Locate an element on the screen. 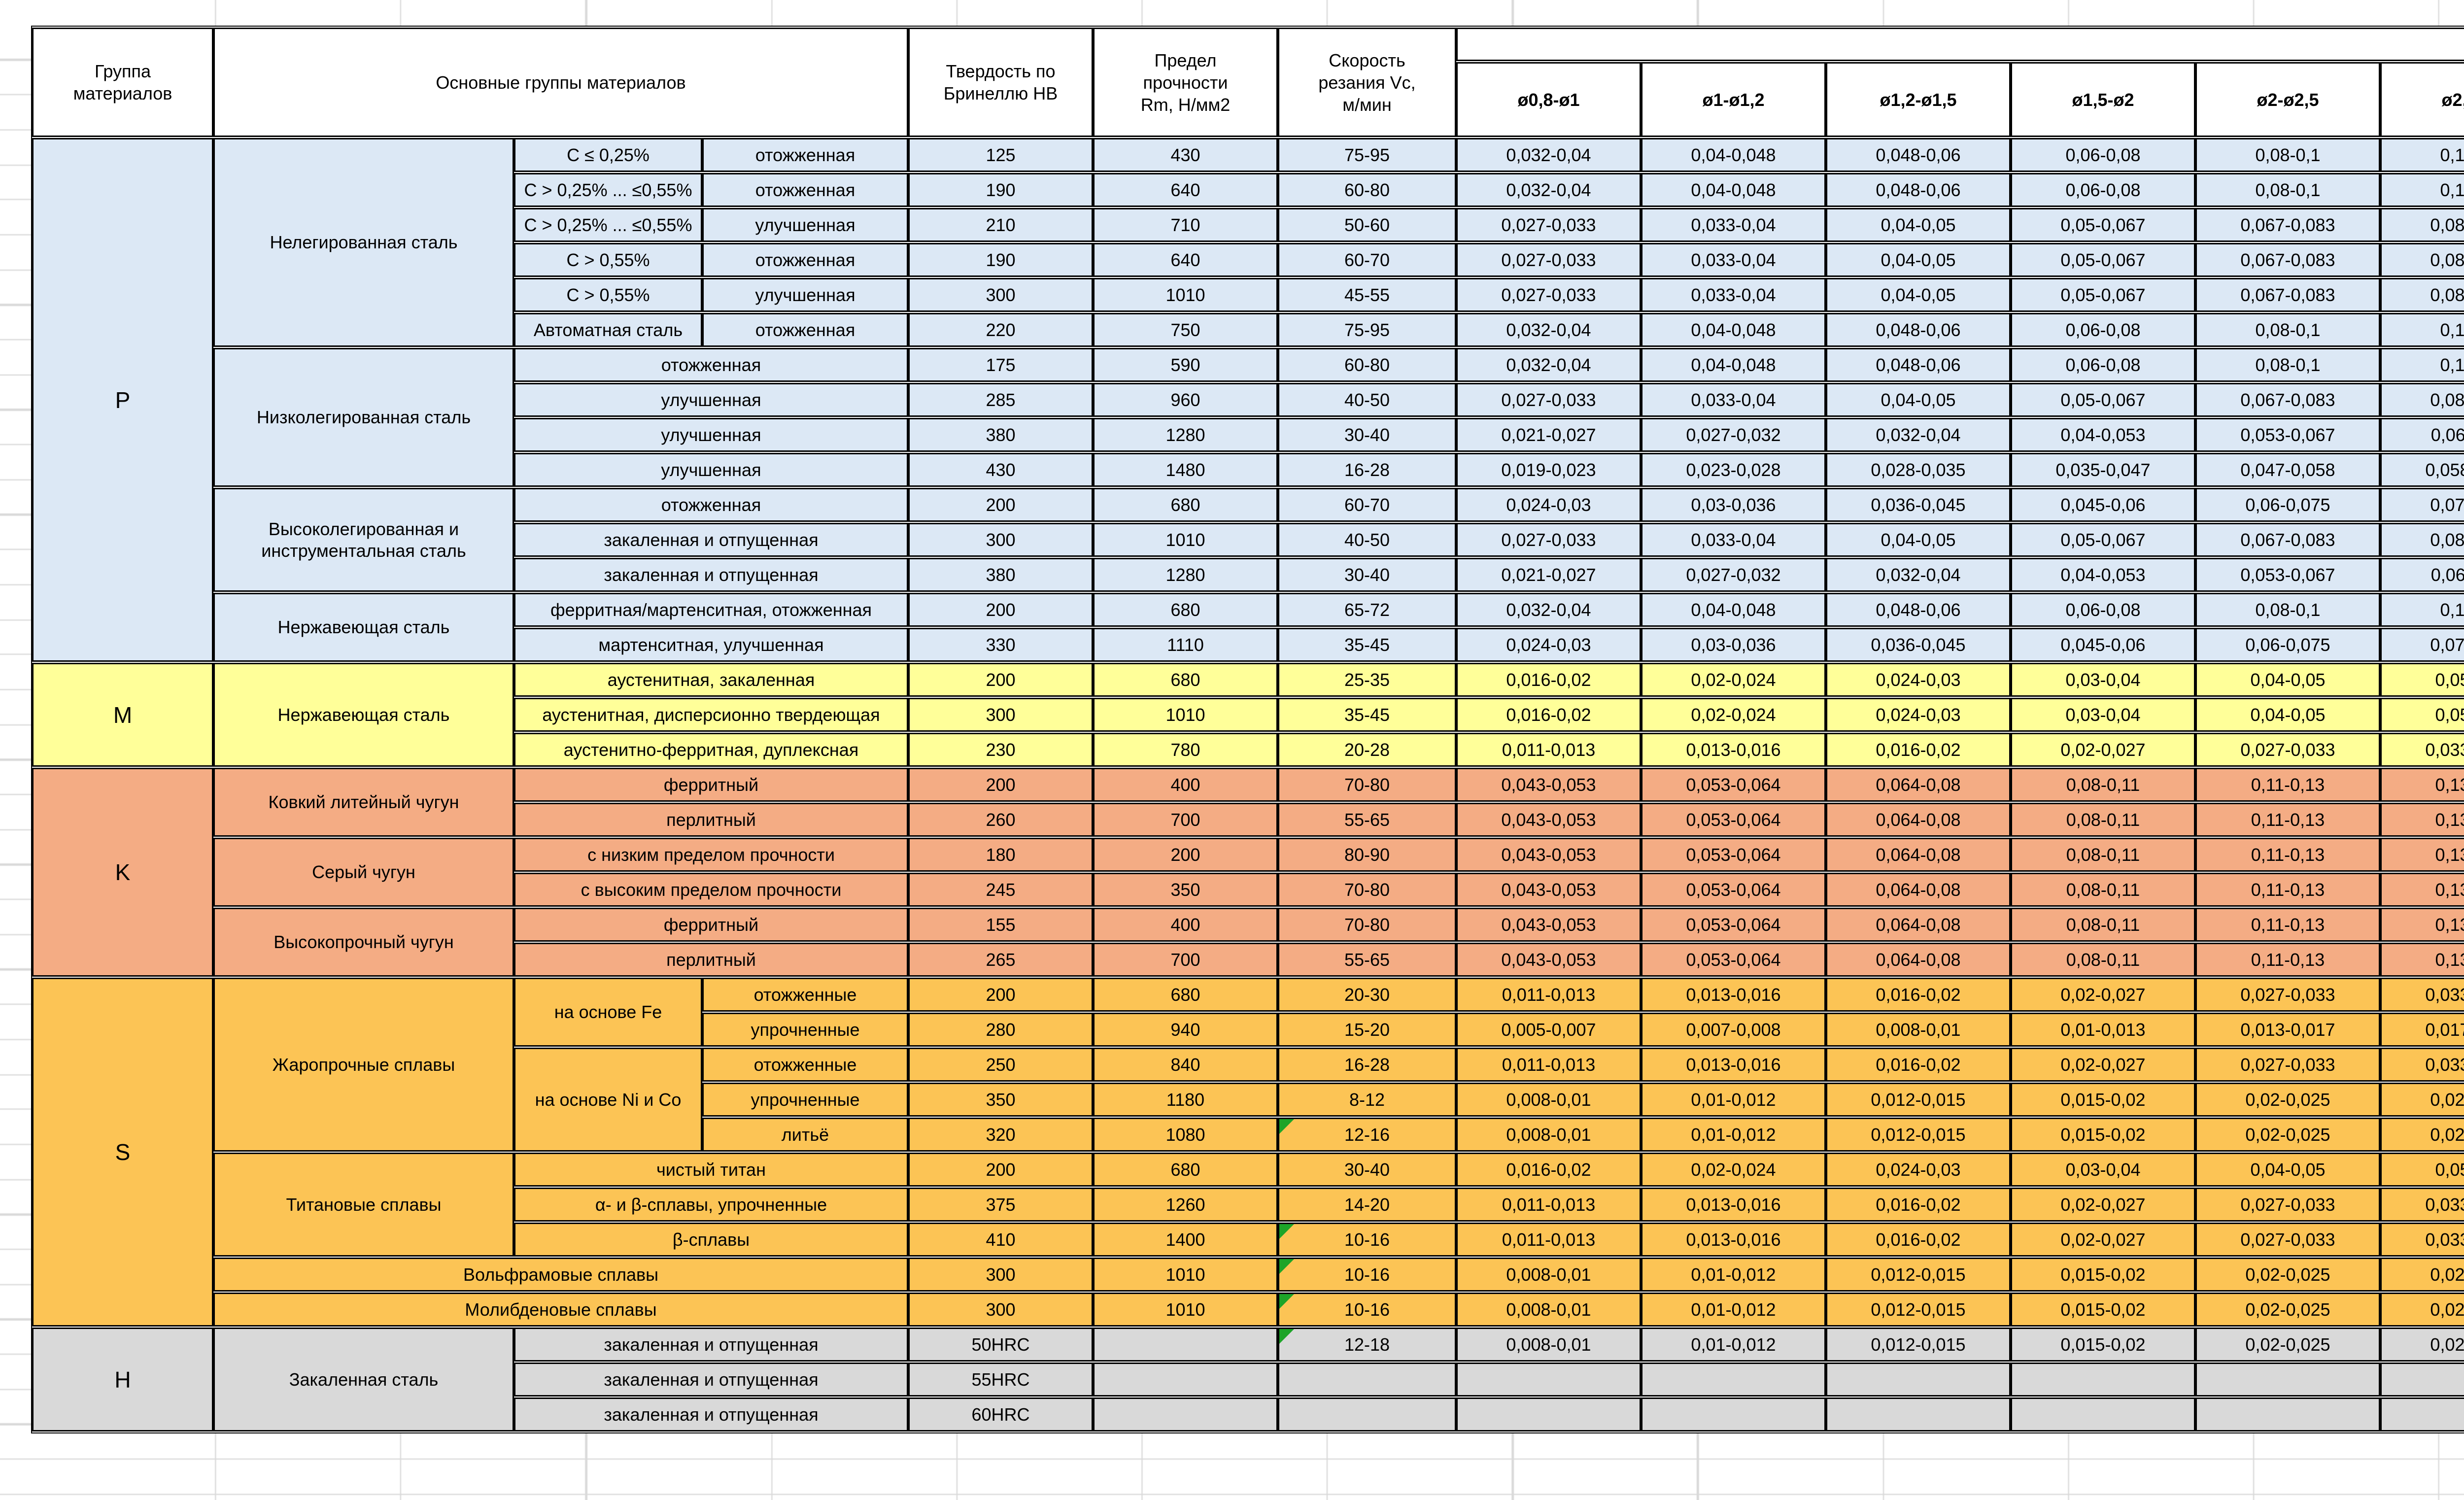 The height and width of the screenshot is (1500, 2464). material-sub-cell: литьё is located at coordinates (805, 1135).